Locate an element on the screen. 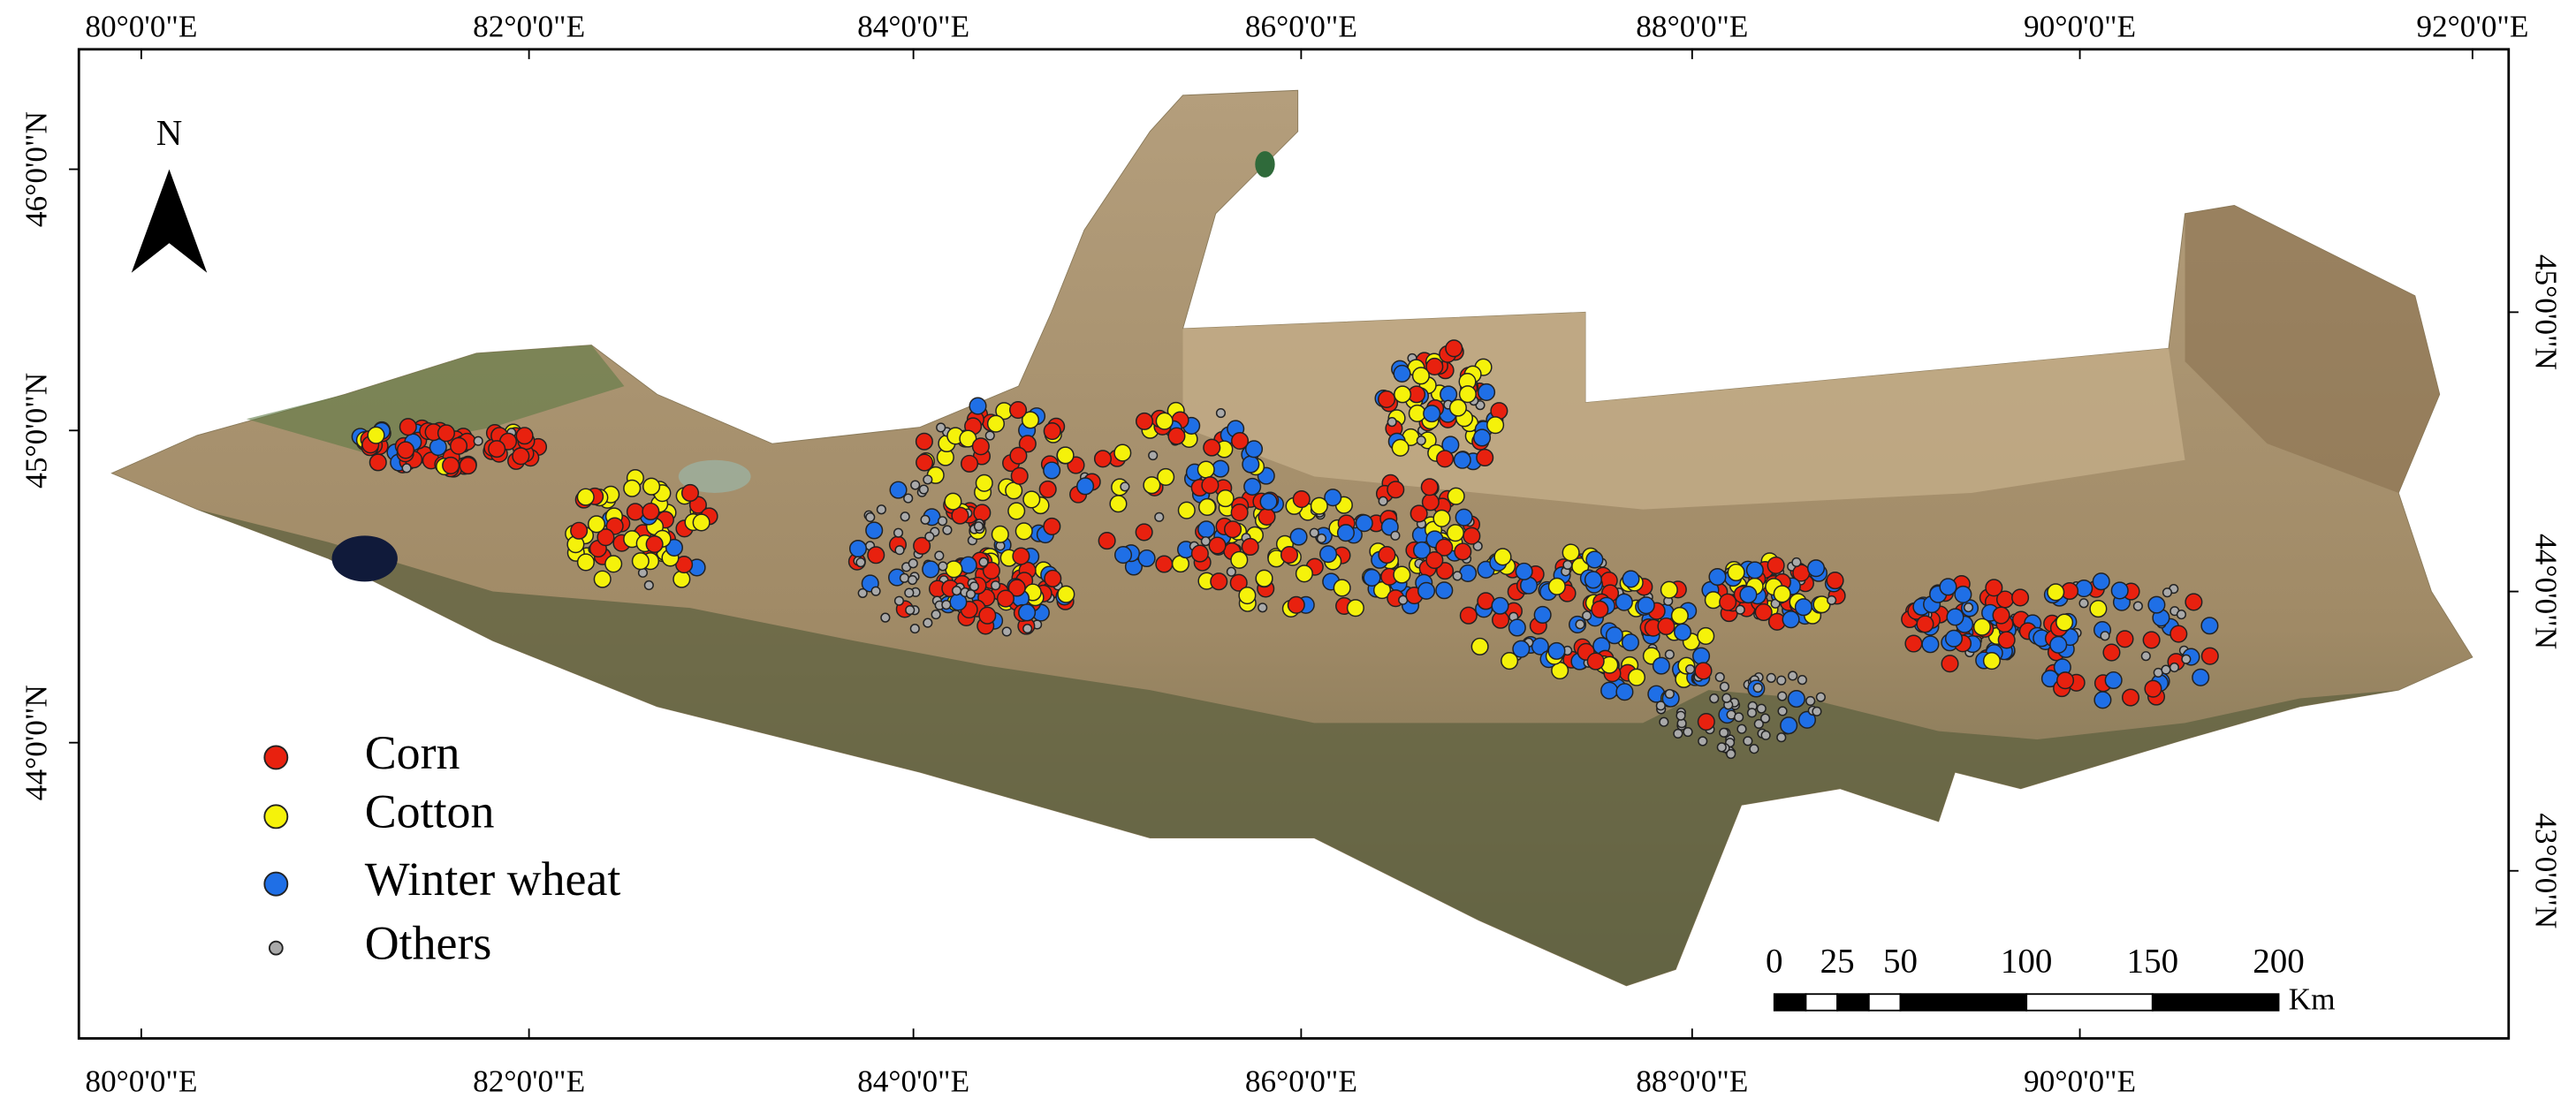 This screenshot has width=2576, height=1114. legend-label: Corn is located at coordinates (412, 752).